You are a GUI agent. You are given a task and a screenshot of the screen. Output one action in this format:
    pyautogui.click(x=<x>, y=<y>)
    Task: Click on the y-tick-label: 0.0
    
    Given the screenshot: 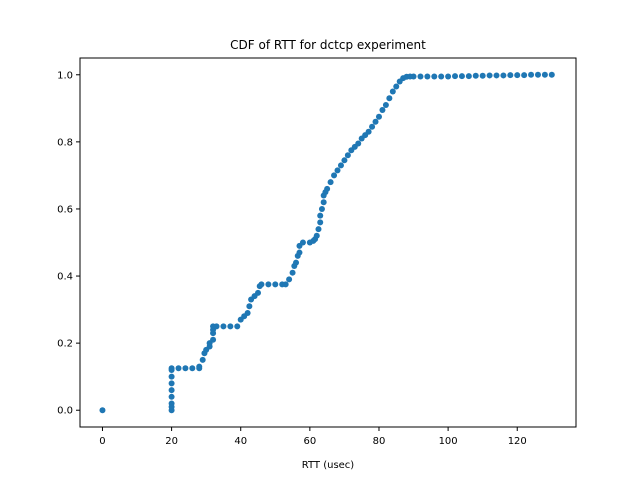 What is the action you would take?
    pyautogui.click(x=65, y=411)
    